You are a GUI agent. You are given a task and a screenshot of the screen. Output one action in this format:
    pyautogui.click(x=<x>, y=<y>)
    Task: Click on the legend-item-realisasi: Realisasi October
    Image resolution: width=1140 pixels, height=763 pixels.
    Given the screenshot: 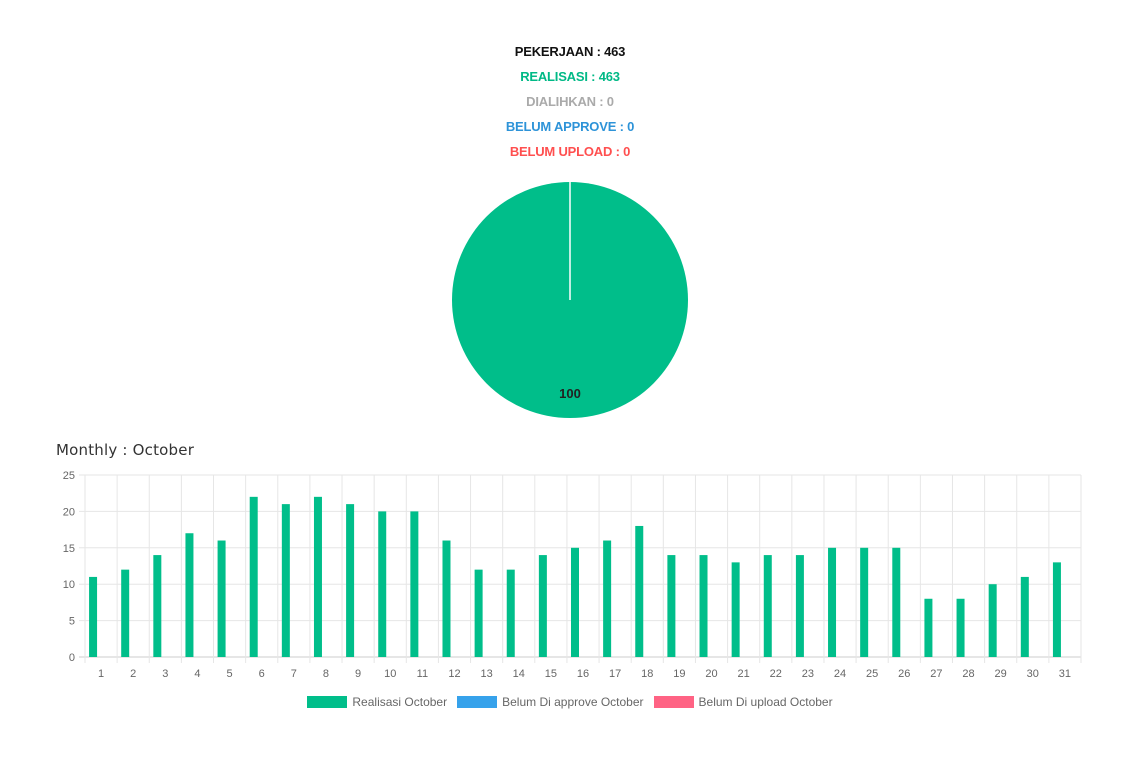 What is the action you would take?
    pyautogui.click(x=377, y=702)
    